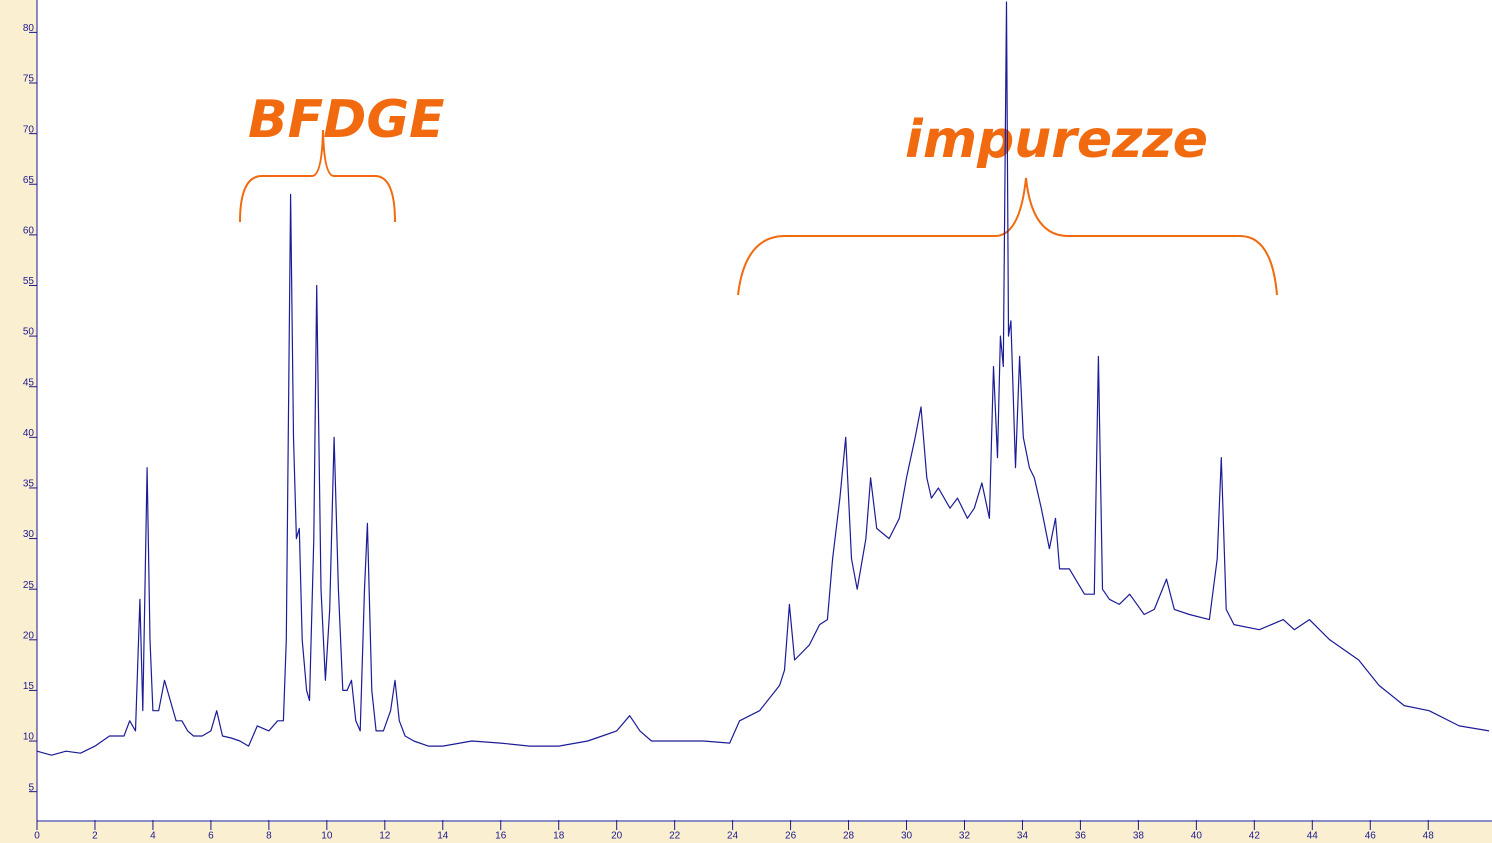 Image resolution: width=1492 pixels, height=843 pixels. I want to click on y-tick-label: 50, so click(29, 332).